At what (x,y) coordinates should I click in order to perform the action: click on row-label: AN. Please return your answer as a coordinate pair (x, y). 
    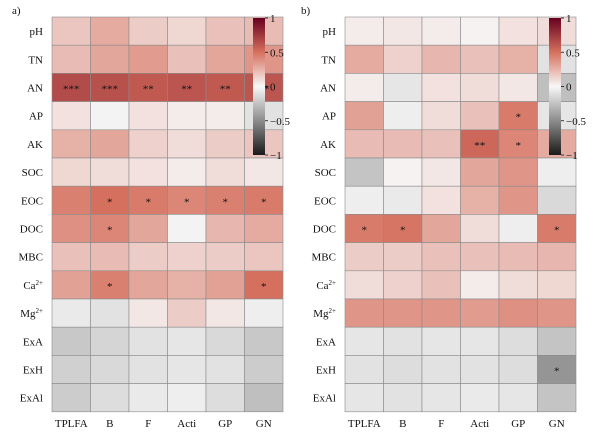
    Looking at the image, I should click on (328, 89).